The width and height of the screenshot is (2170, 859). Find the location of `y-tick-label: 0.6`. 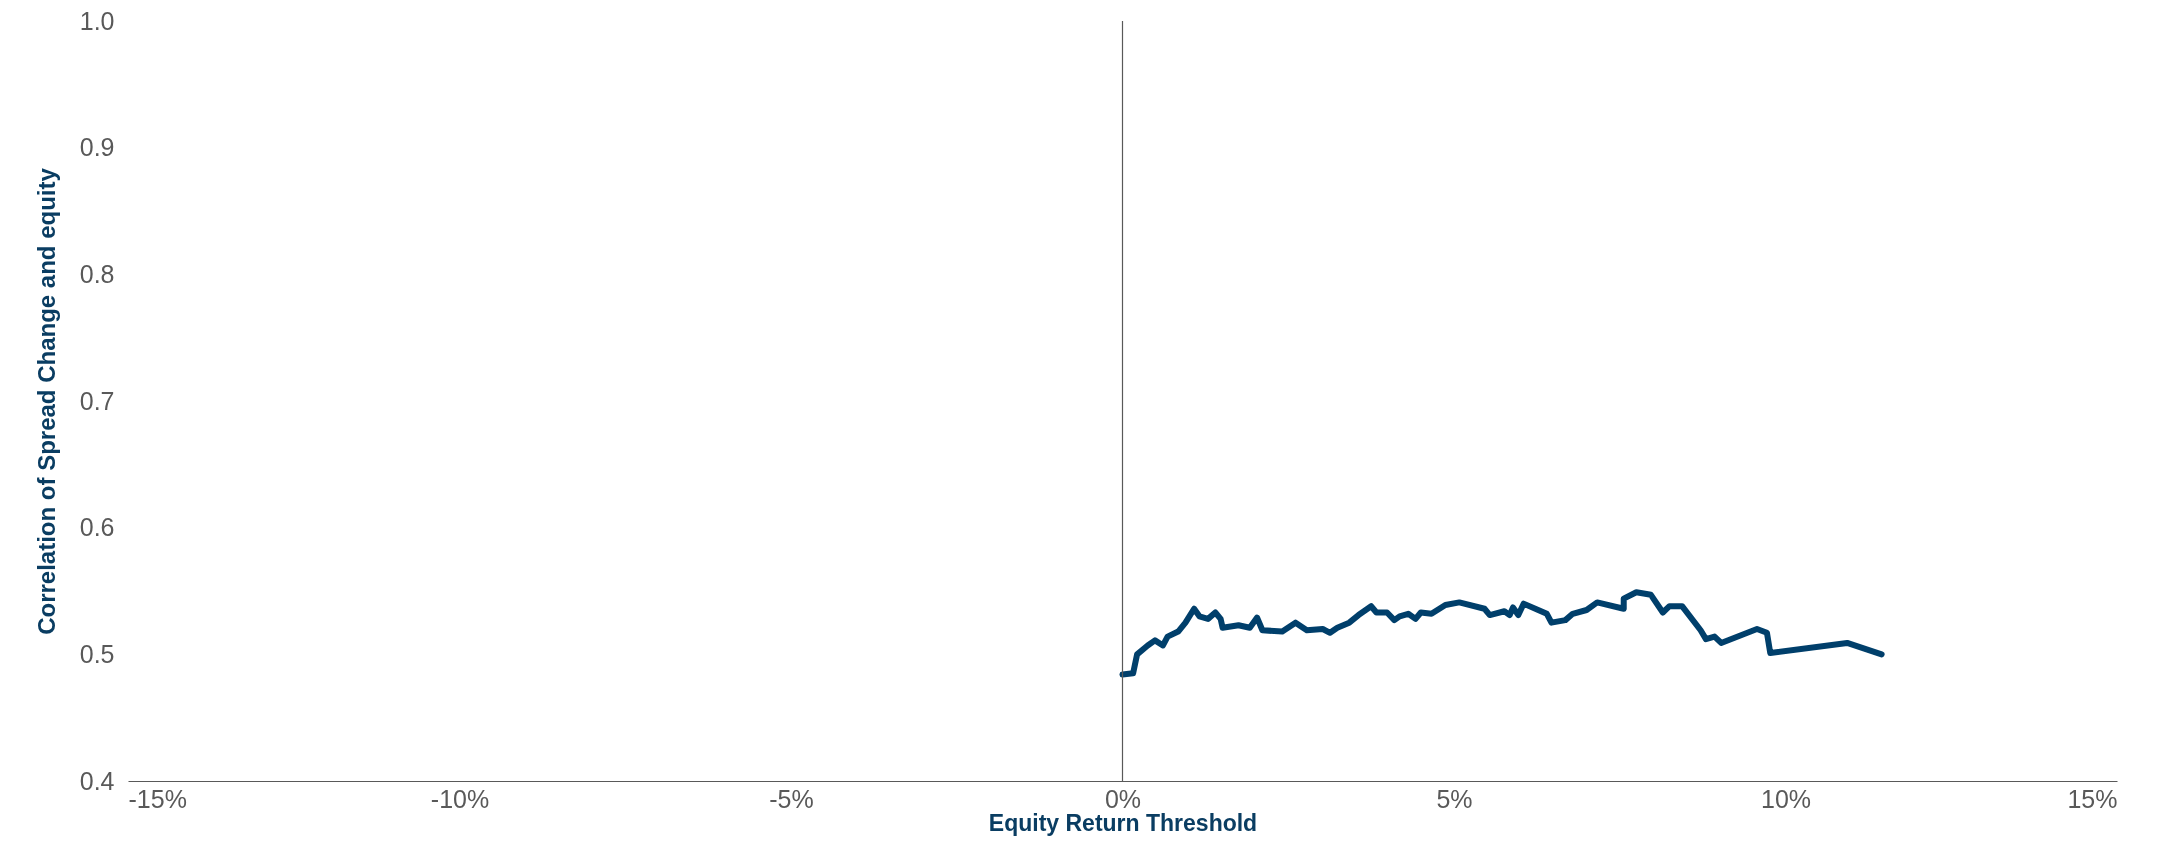

y-tick-label: 0.6 is located at coordinates (97, 527).